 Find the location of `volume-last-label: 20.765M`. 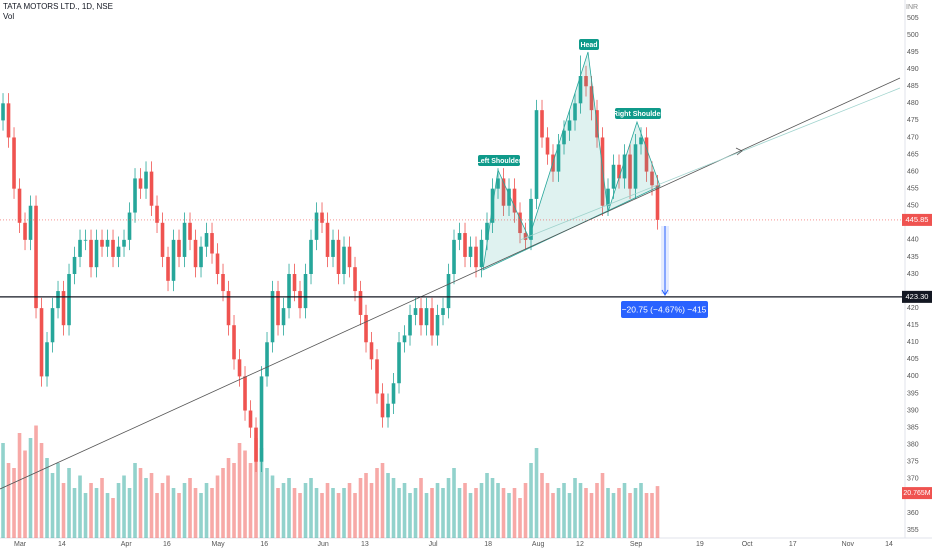

volume-last-label: 20.765M is located at coordinates (916, 493).